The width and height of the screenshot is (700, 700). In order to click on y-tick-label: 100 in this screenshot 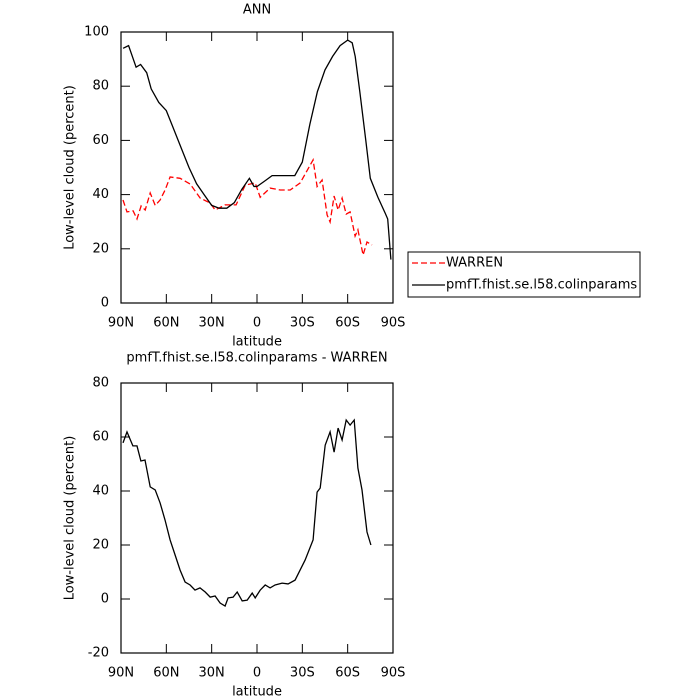, I will do `click(96, 32)`.